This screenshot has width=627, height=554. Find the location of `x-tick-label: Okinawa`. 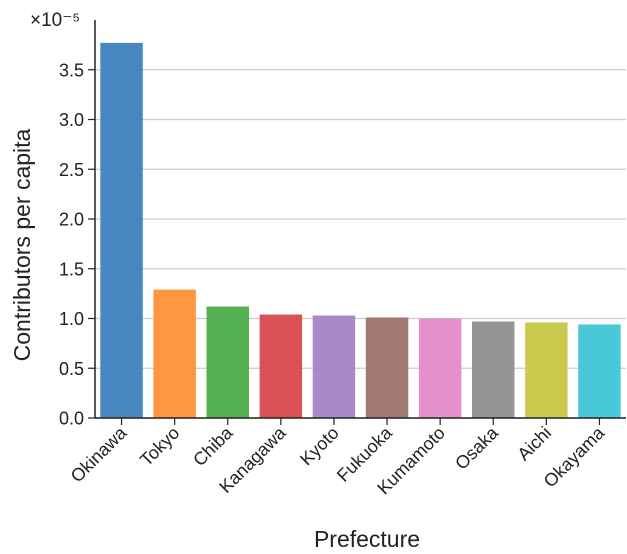

x-tick-label: Okinawa is located at coordinates (99, 454).